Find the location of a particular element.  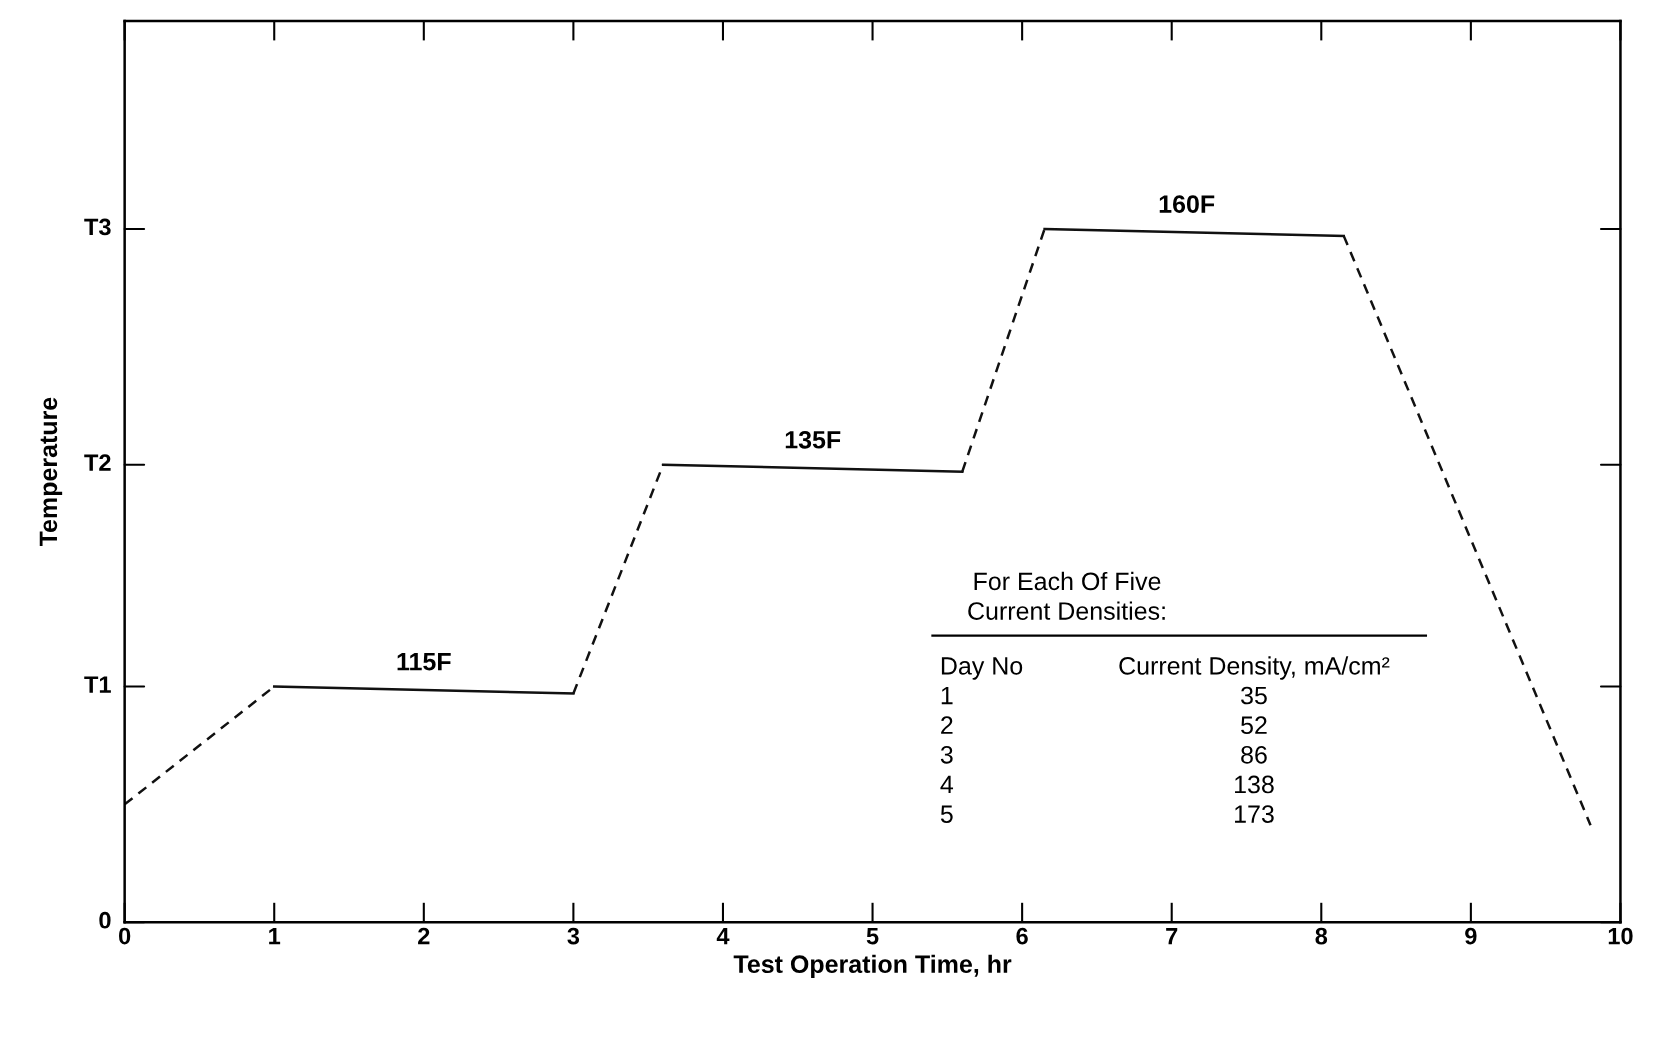

text: T2 is located at coordinates (97, 462).